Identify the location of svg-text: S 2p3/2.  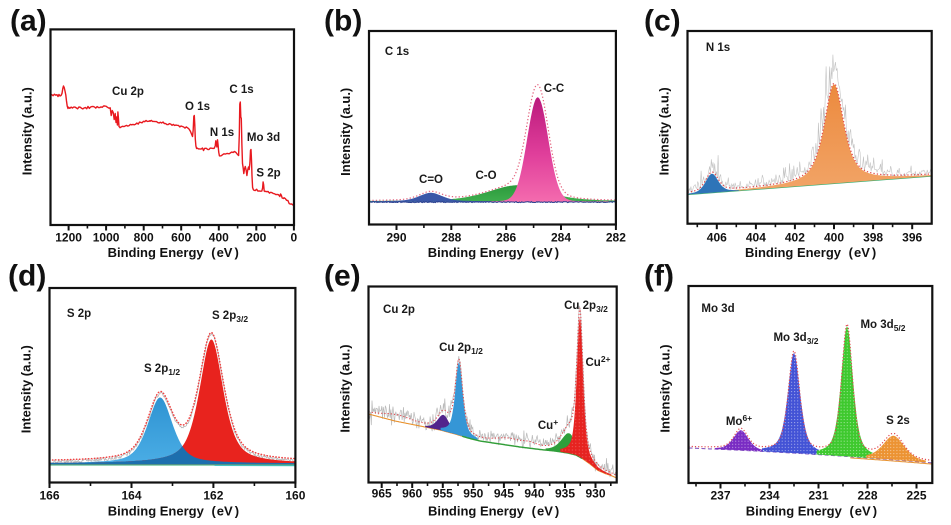
(230, 317).